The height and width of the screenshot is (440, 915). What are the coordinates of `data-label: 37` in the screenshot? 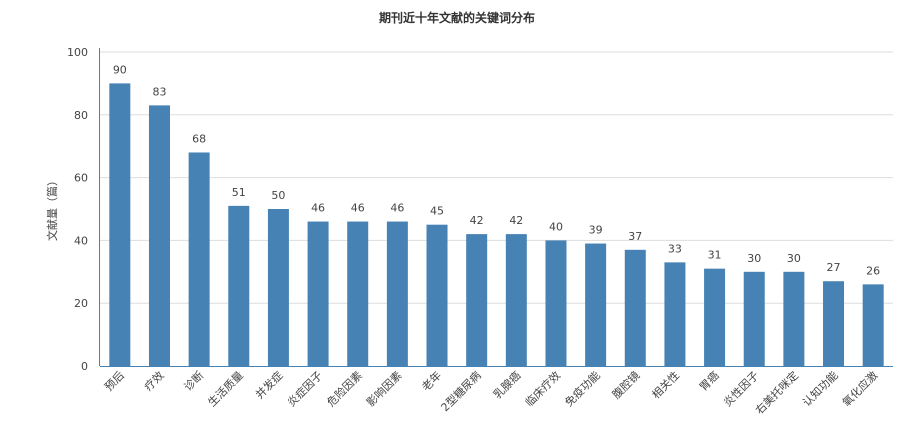 It's located at (635, 236).